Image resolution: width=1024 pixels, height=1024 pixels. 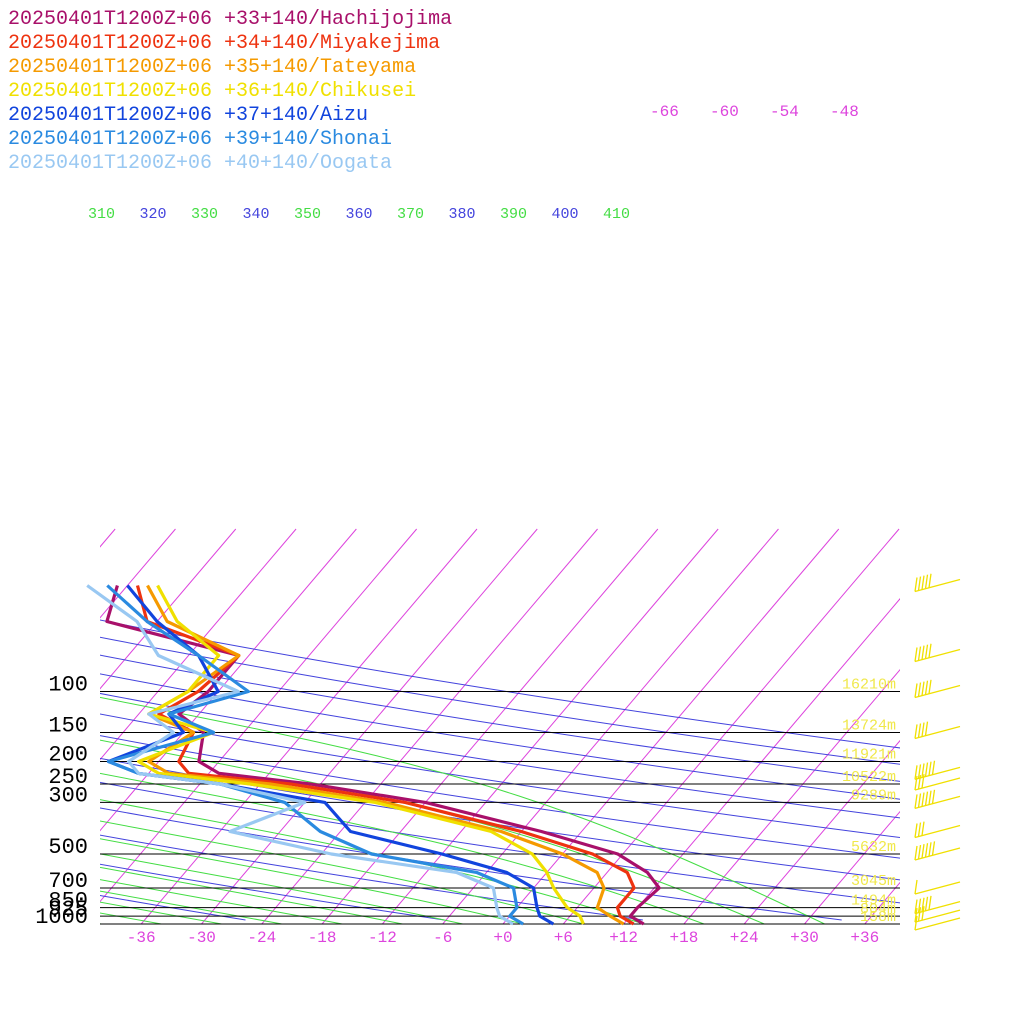 What do you see at coordinates (869, 777) in the screenshot?
I see `height-label: 10522m` at bounding box center [869, 777].